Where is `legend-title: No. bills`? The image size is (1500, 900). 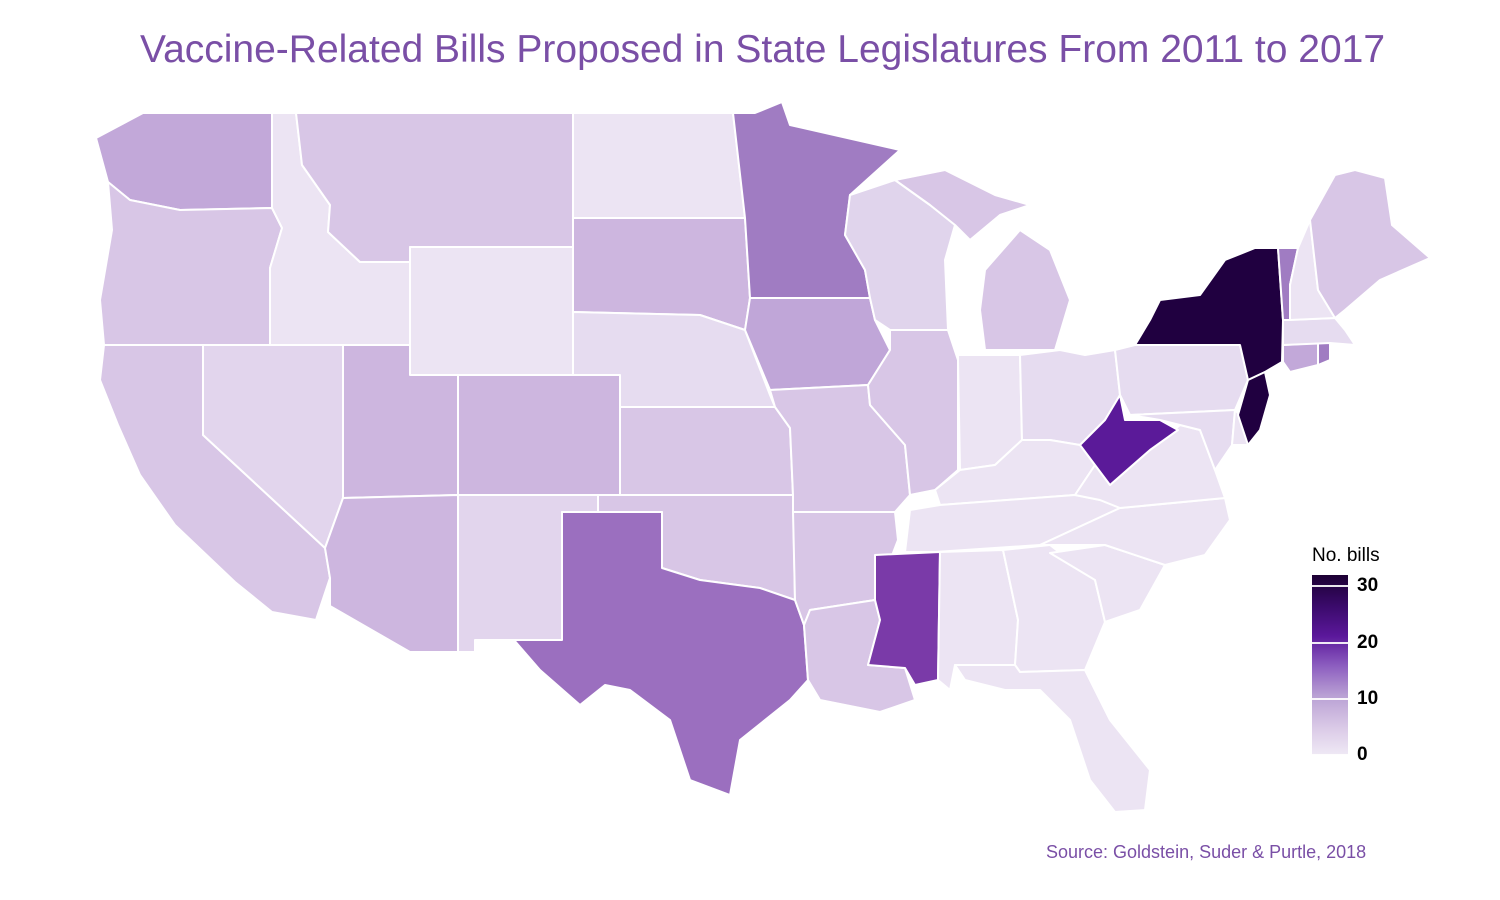
legend-title: No. bills is located at coordinates (1346, 555).